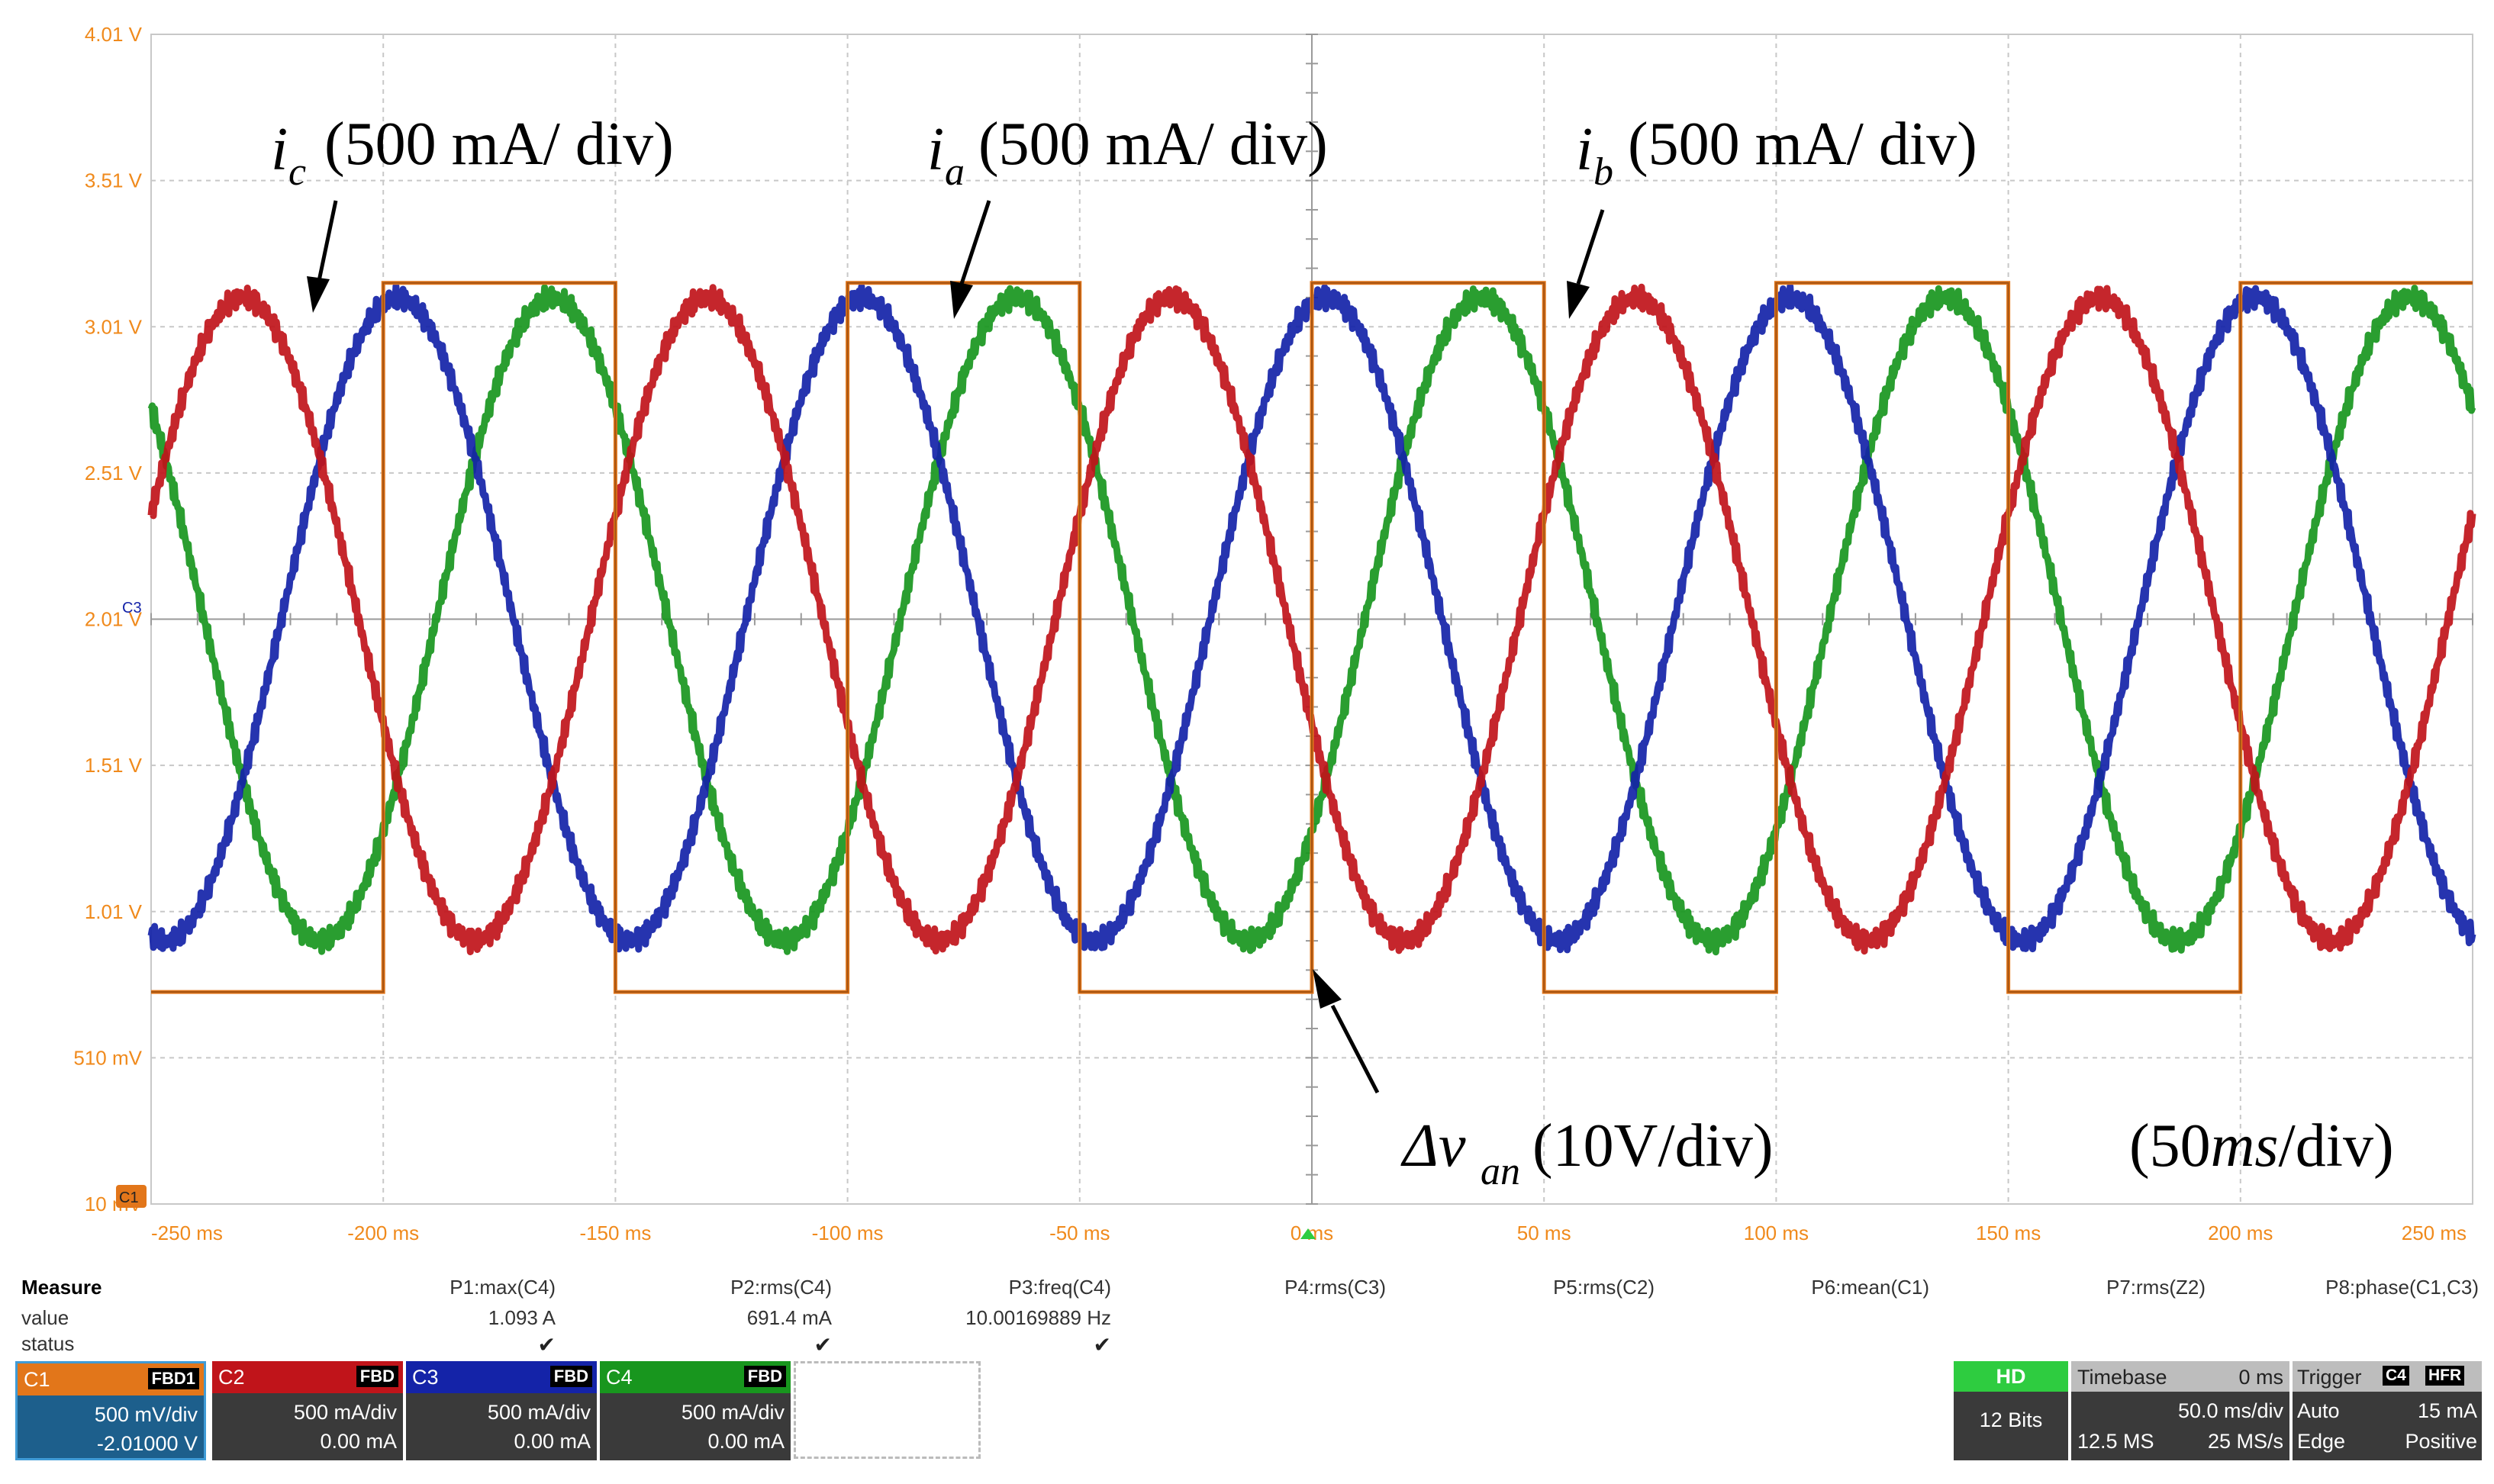  Describe the element at coordinates (2008, 1233) in the screenshot. I see `x-tick-label: 150 ms` at that location.